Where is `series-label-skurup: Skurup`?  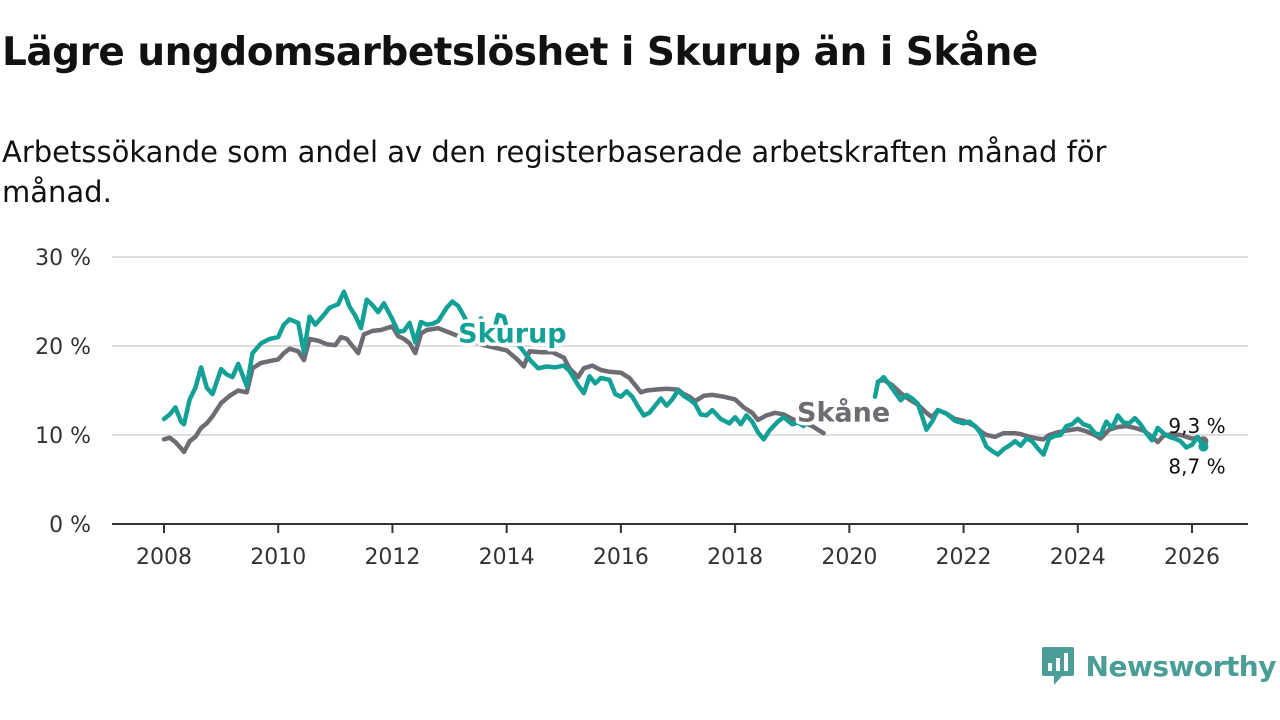 series-label-skurup: Skurup is located at coordinates (512, 333).